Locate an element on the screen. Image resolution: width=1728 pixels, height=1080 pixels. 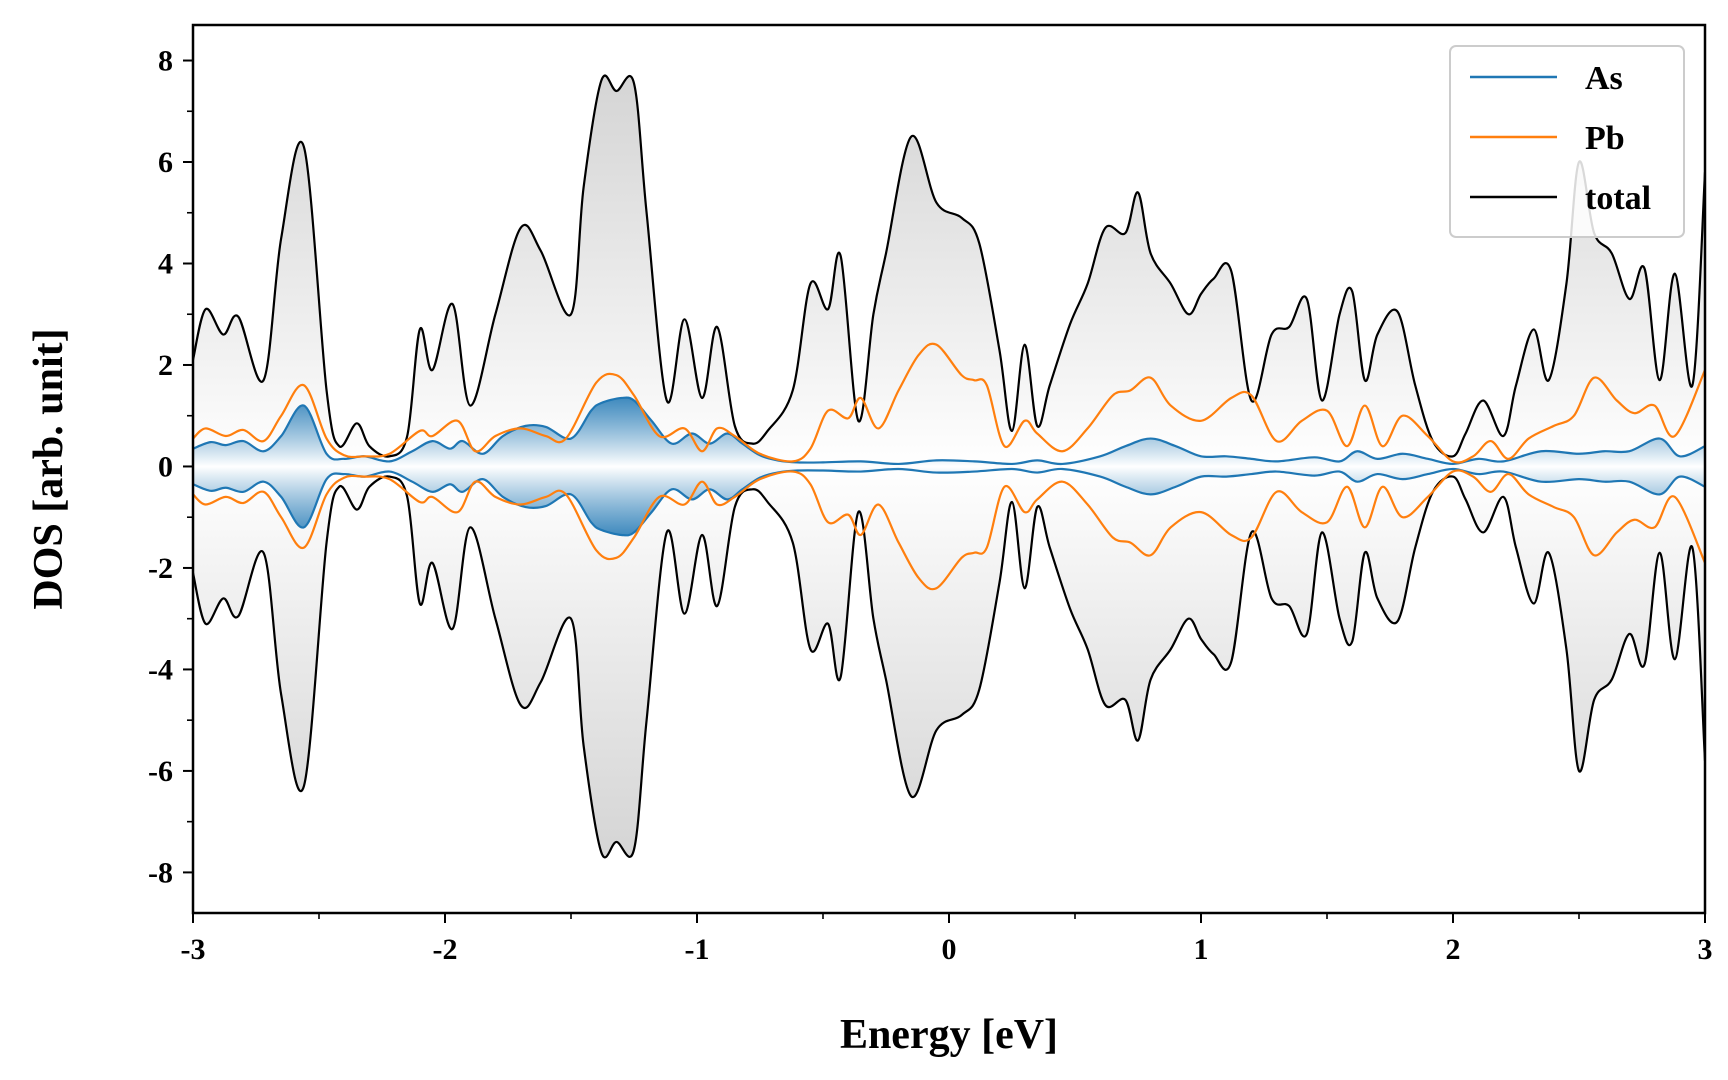
x-tick-label: 1 is located at coordinates (1201, 949).